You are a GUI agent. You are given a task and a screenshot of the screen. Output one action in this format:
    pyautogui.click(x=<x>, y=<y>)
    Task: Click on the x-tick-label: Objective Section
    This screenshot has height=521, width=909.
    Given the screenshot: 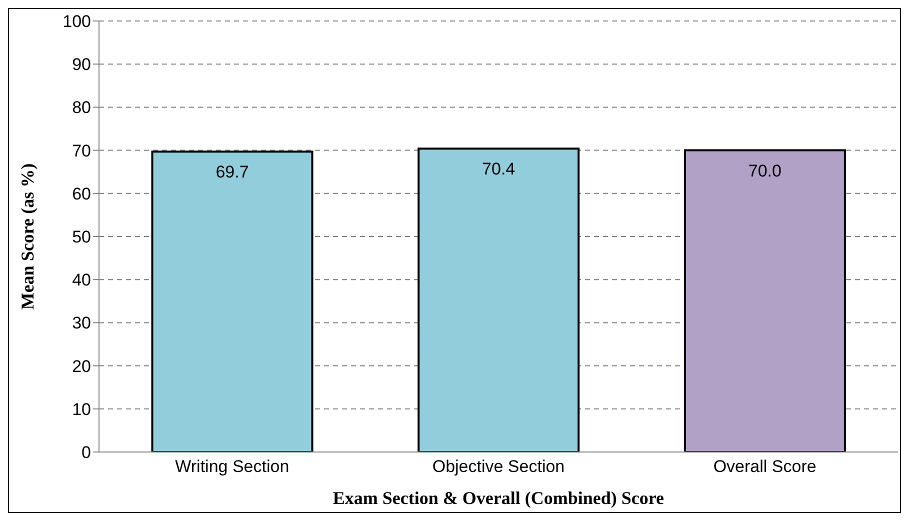 What is the action you would take?
    pyautogui.click(x=498, y=466)
    